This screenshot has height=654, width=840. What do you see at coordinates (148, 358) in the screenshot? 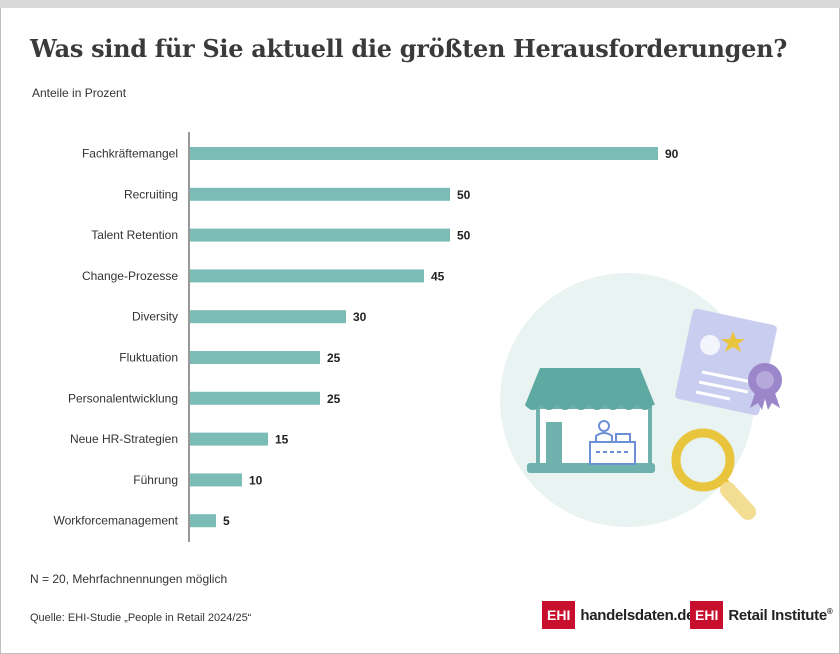
I see `category-label: Fluktuation` at bounding box center [148, 358].